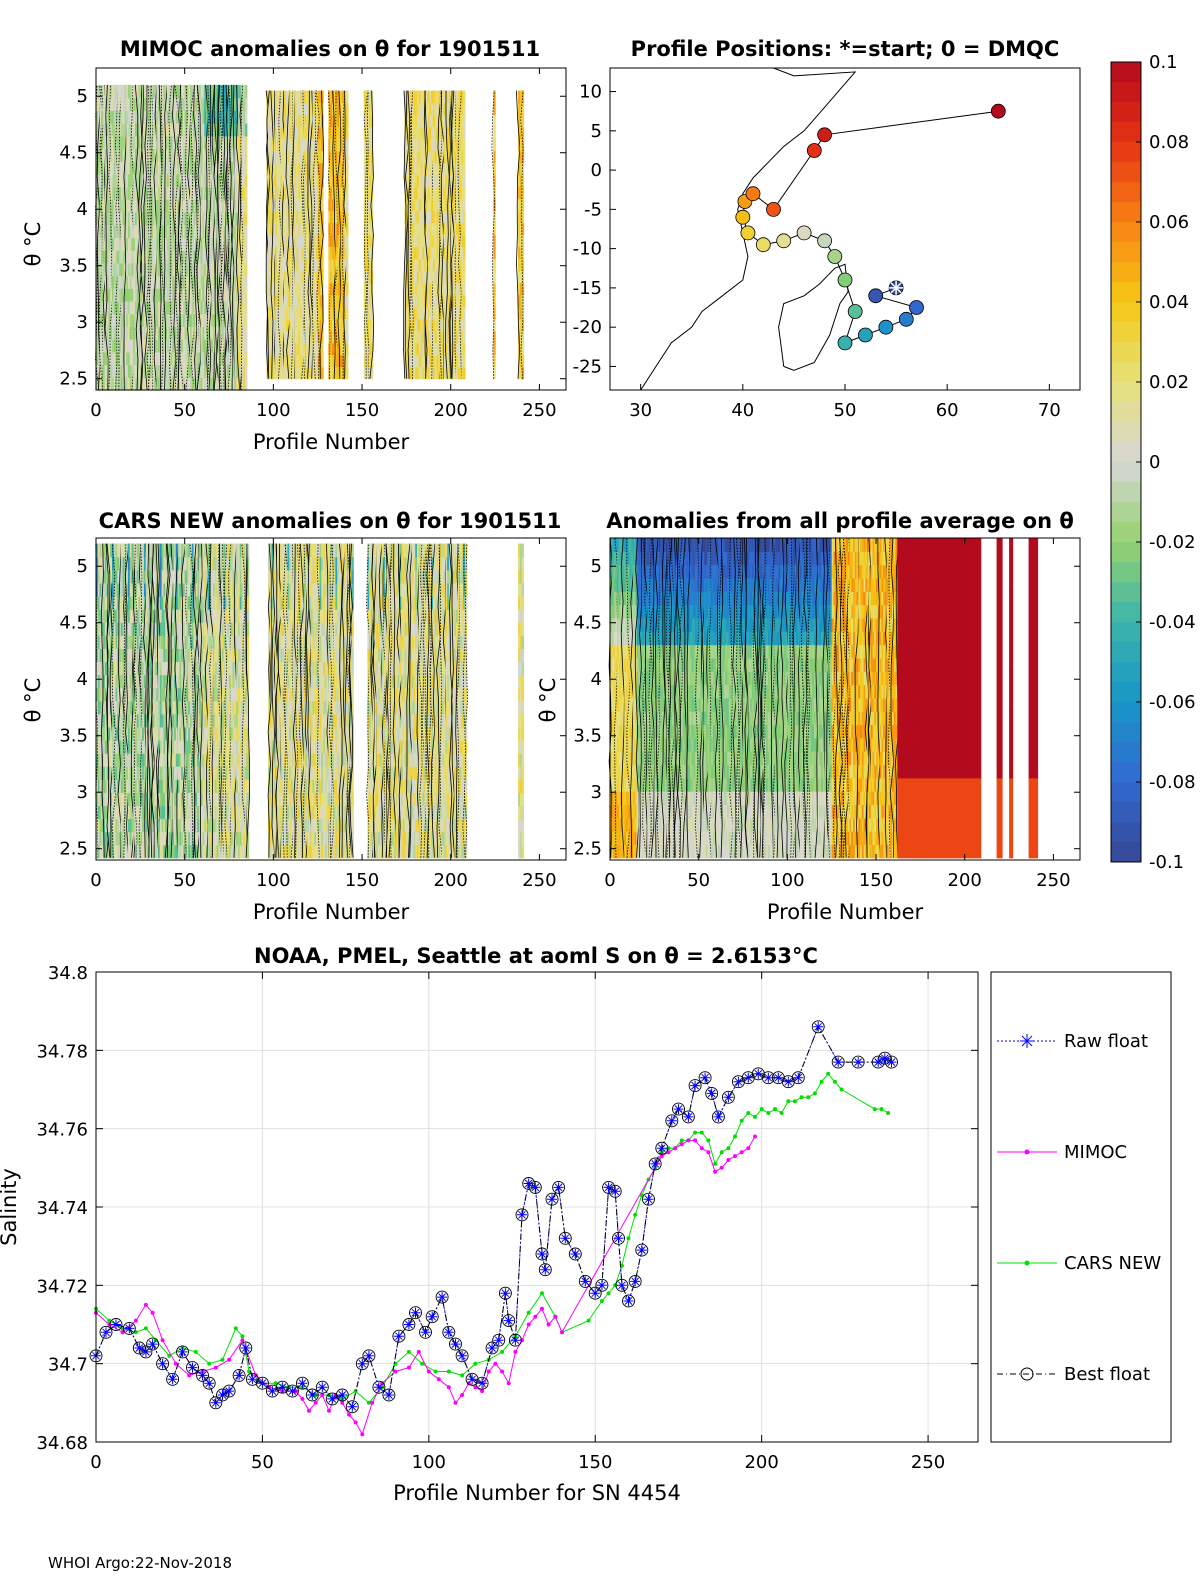  I want to click on contour-line, so click(272, 234).